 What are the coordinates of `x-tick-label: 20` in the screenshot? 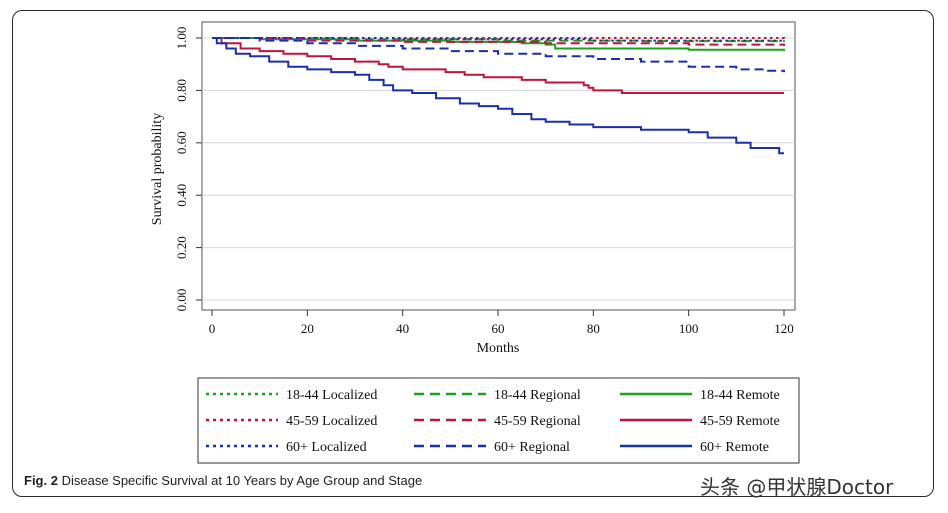 It's located at (307, 328).